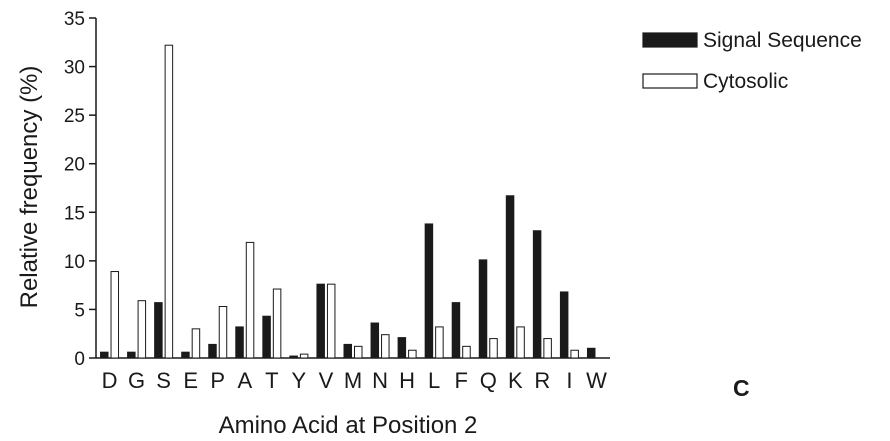 The height and width of the screenshot is (441, 890). I want to click on signal-sequence-bar-F, so click(456, 330).